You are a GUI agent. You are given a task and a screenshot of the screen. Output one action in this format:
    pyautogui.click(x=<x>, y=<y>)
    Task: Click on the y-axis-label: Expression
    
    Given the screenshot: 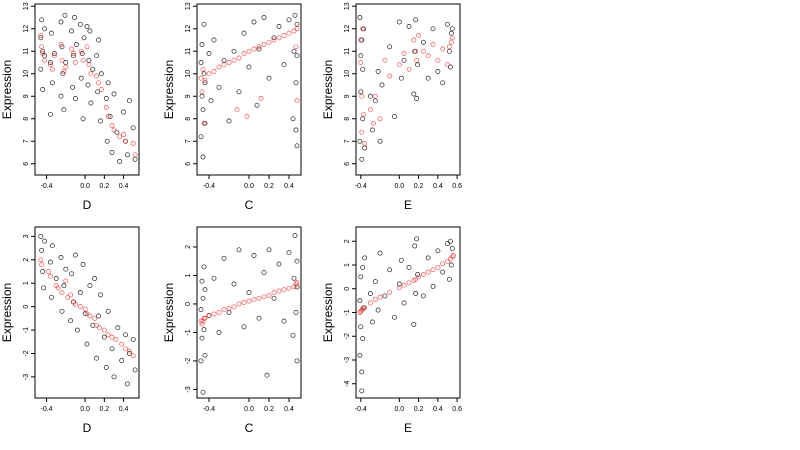 What is the action you would take?
    pyautogui.click(x=328, y=312)
    